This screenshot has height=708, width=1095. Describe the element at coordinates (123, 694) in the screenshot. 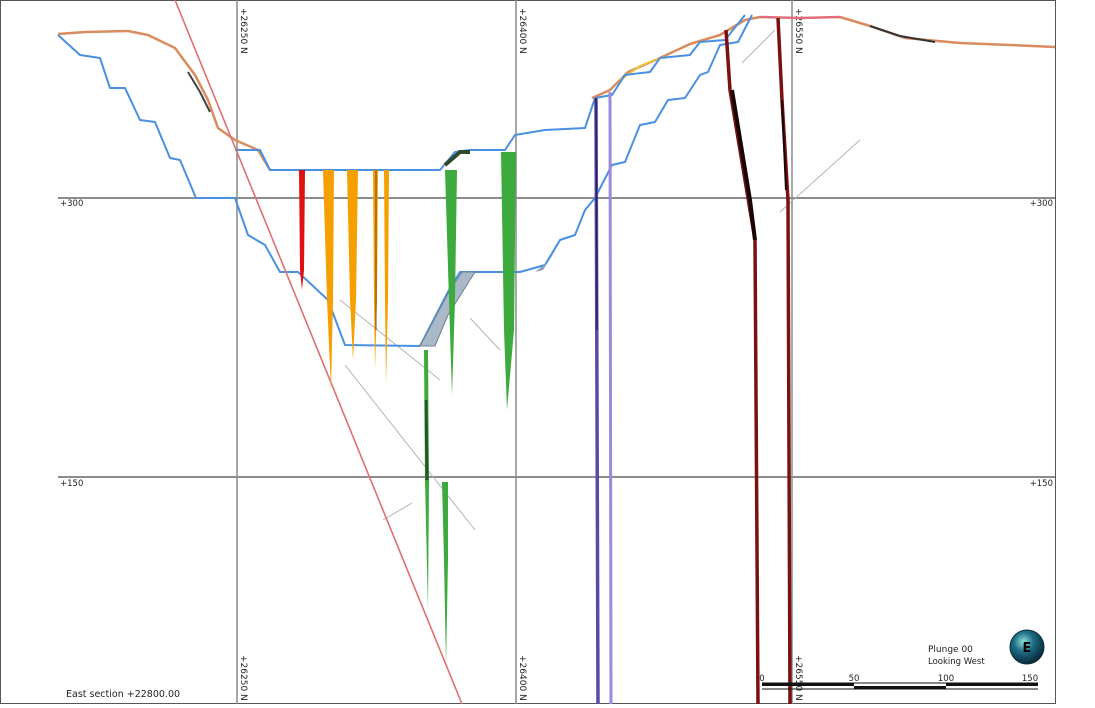

I see `section-caption: East section +22800.00` at that location.